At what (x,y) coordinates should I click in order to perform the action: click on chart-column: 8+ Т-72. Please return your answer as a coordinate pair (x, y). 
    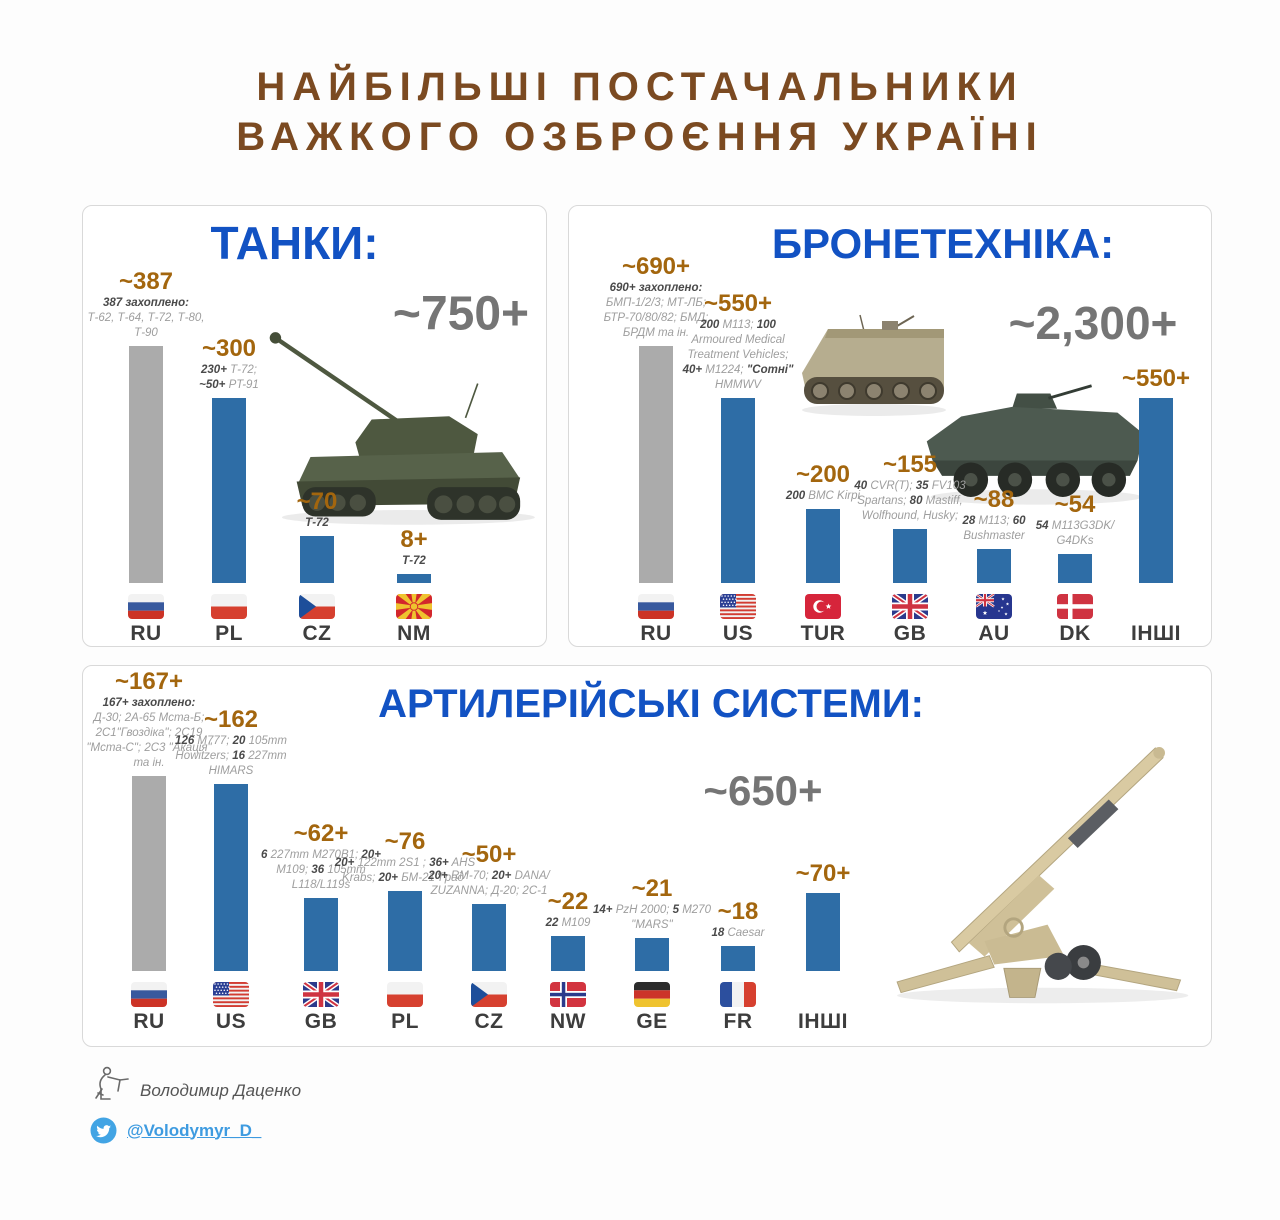
    Looking at the image, I should click on (414, 554).